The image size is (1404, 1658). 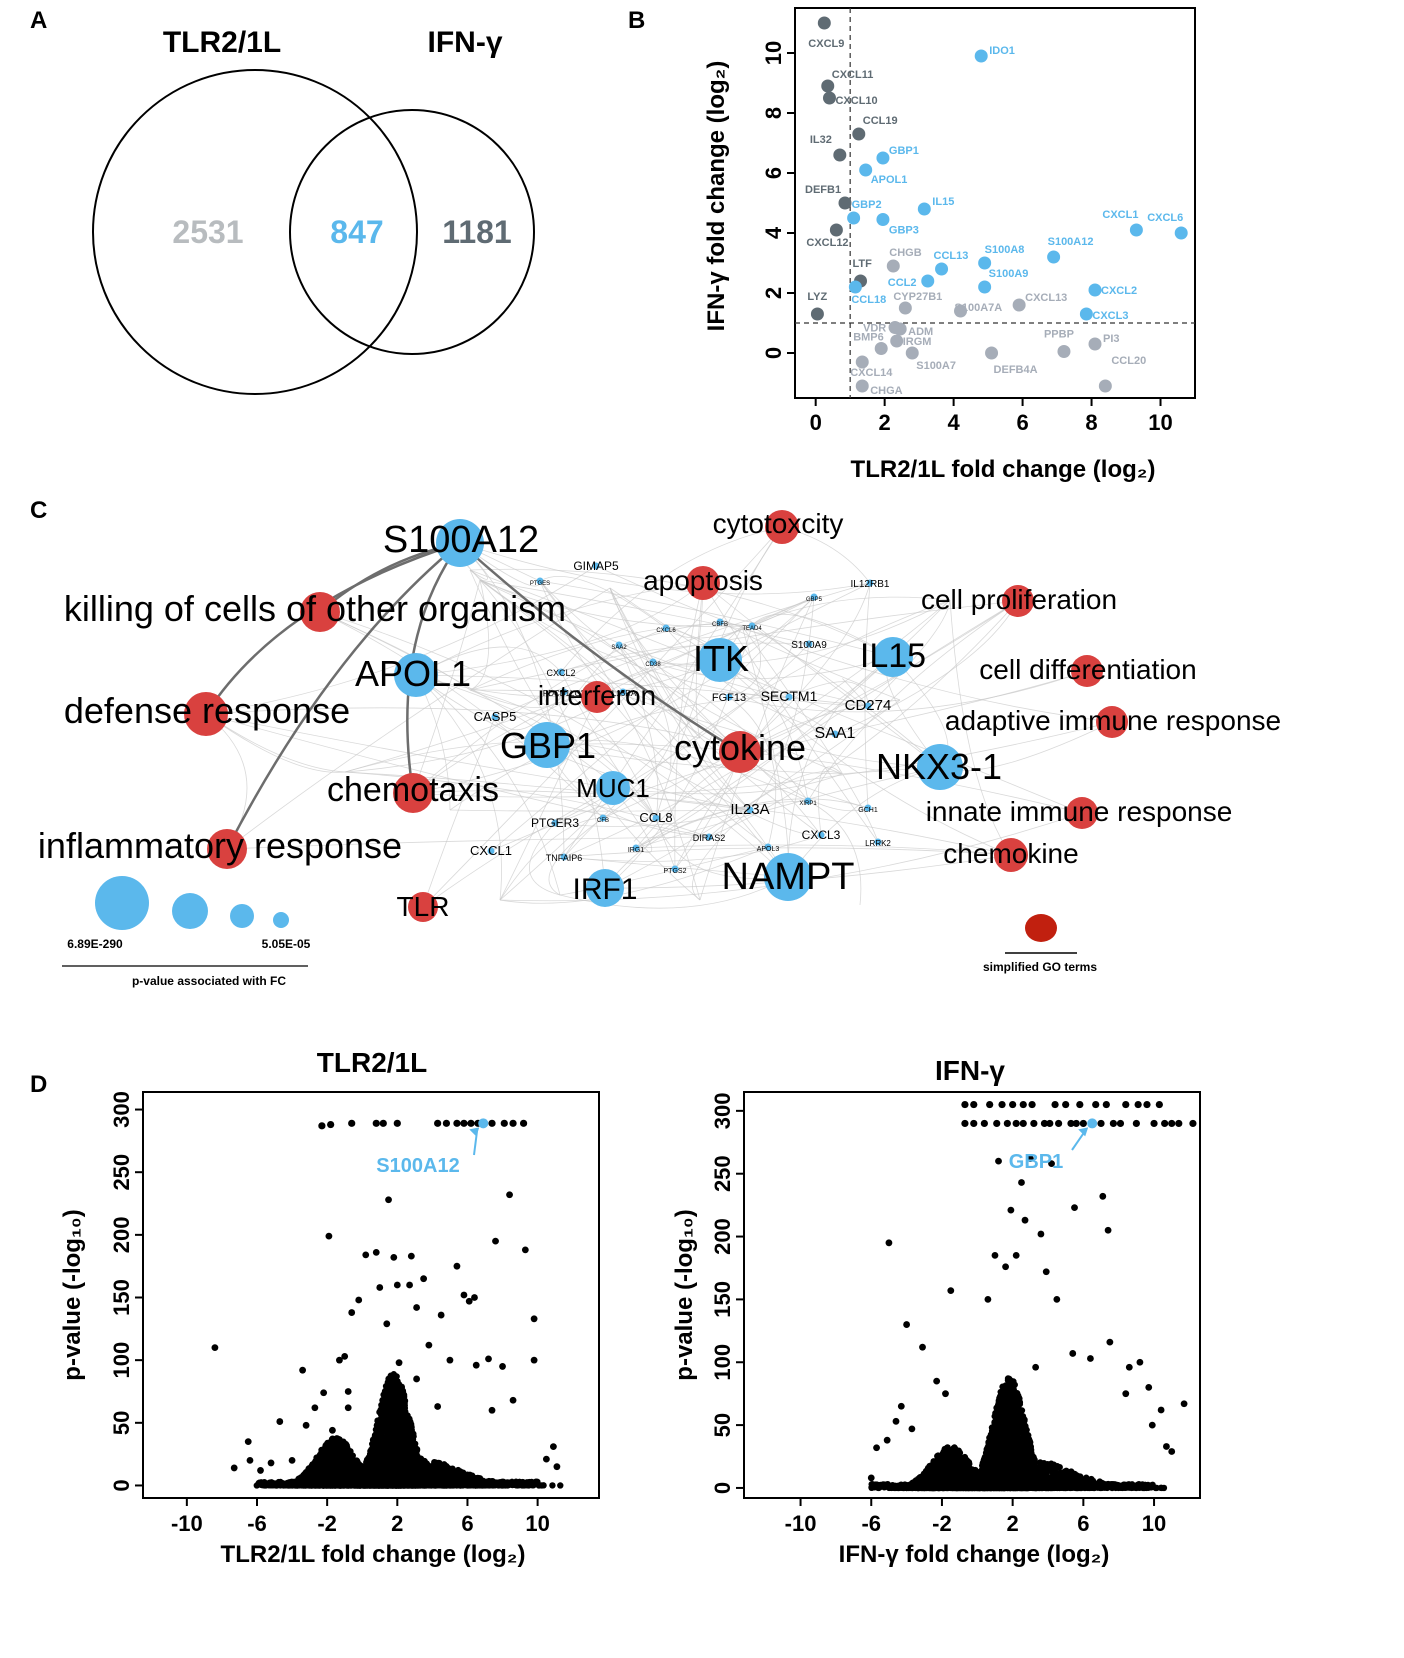 What do you see at coordinates (866, 170) in the screenshot?
I see `point-apol1` at bounding box center [866, 170].